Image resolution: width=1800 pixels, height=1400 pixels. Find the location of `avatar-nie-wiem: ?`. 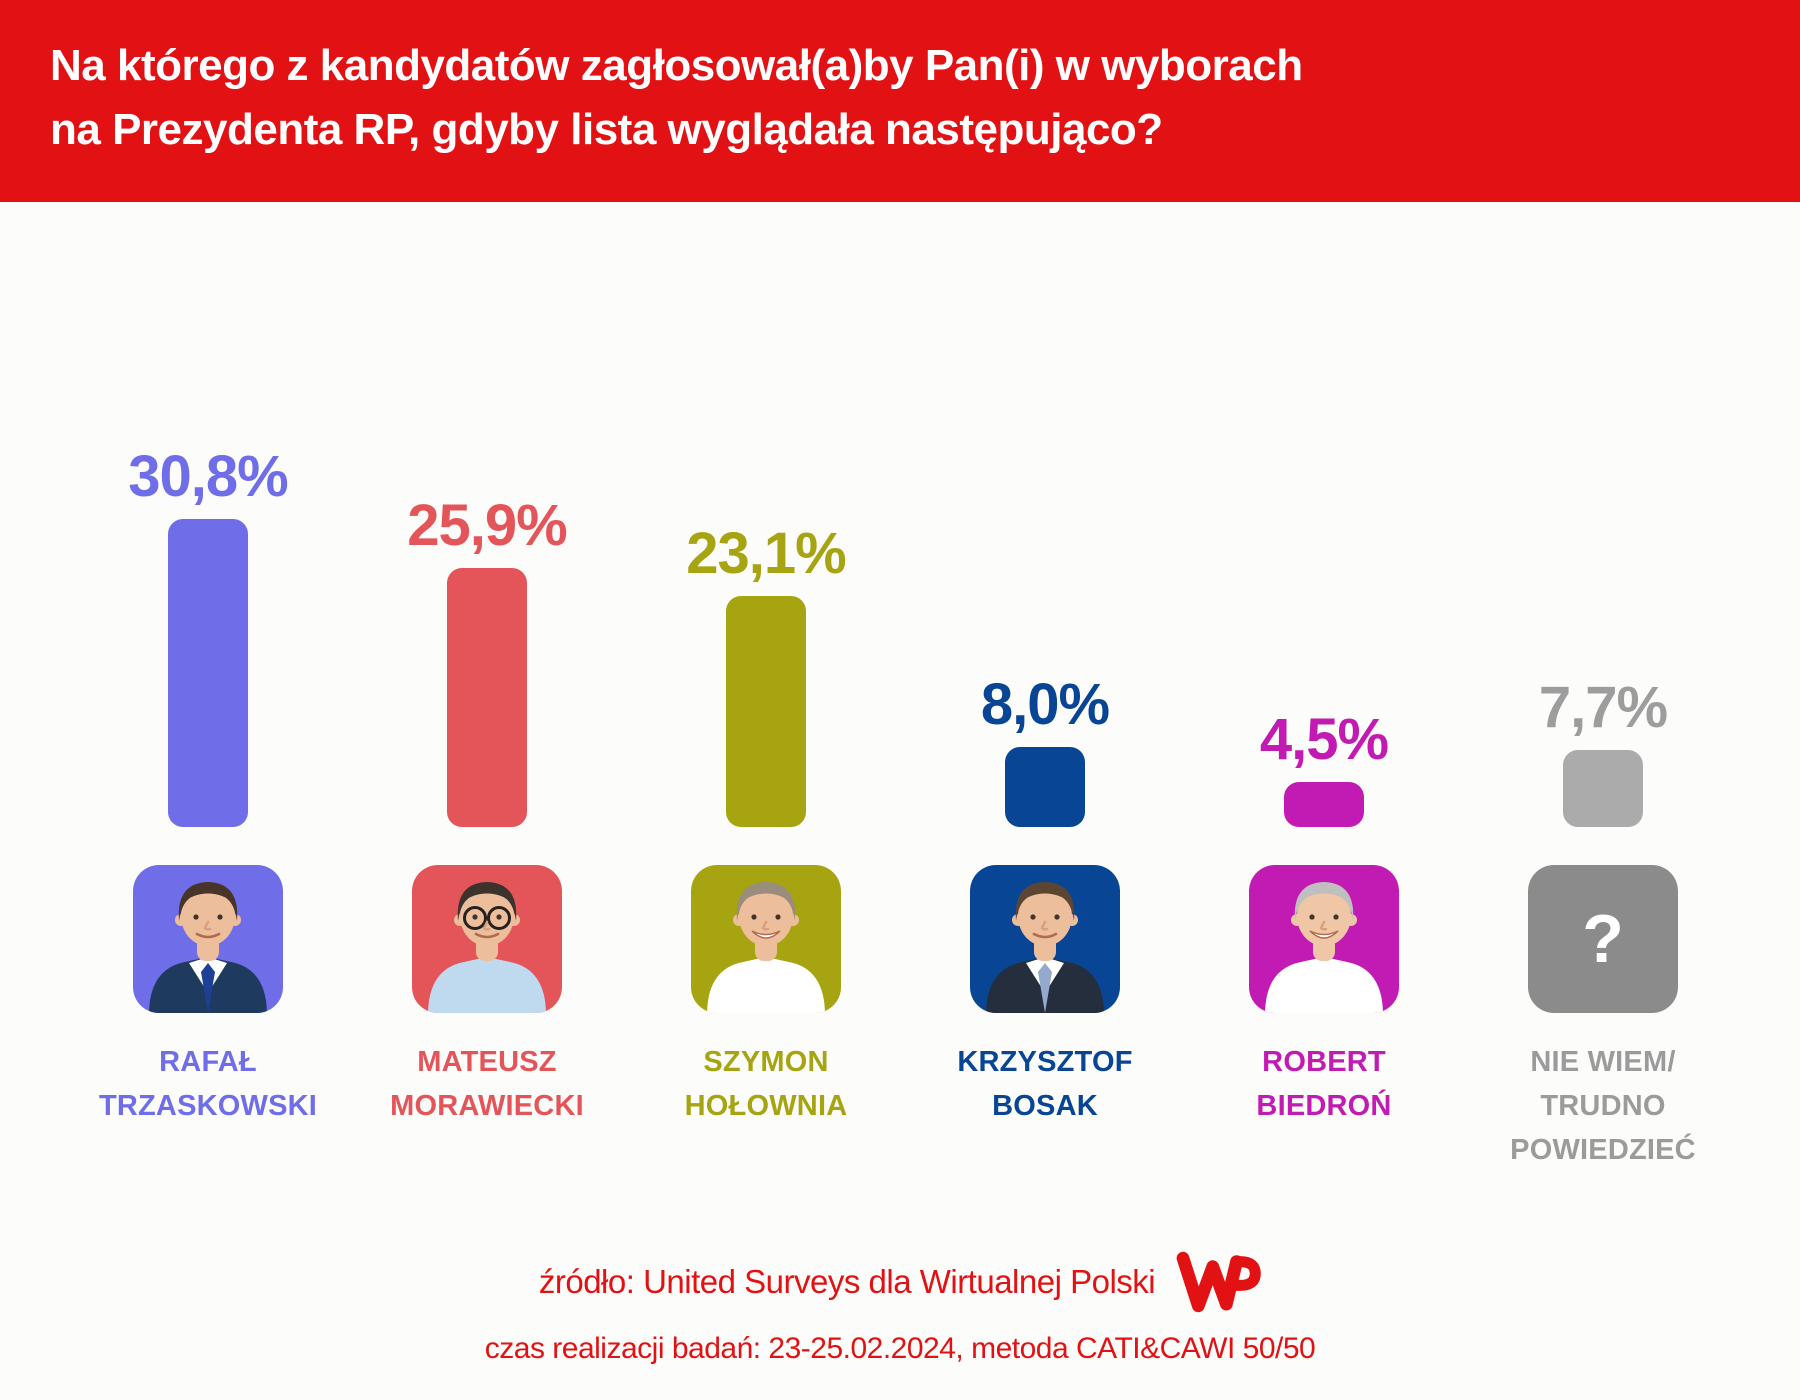

avatar-nie-wiem: ? is located at coordinates (1603, 939).